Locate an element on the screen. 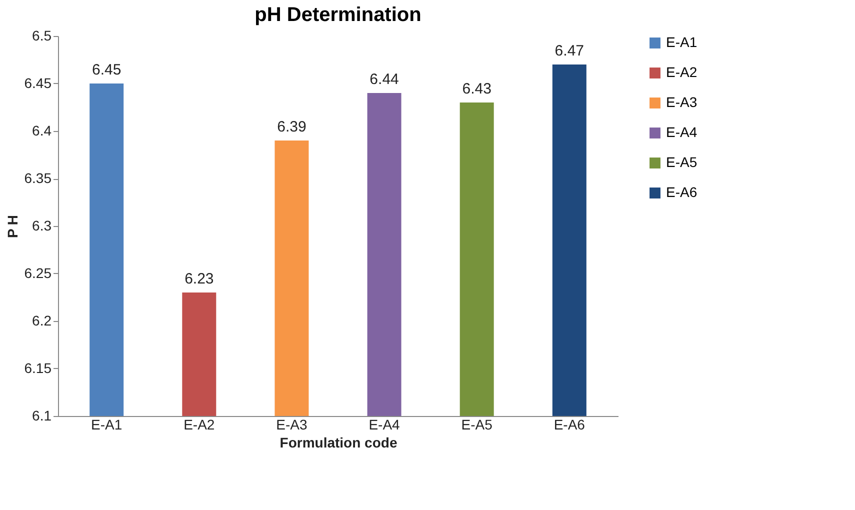 The image size is (855, 510). x-tick-label: E-A3 is located at coordinates (292, 424).